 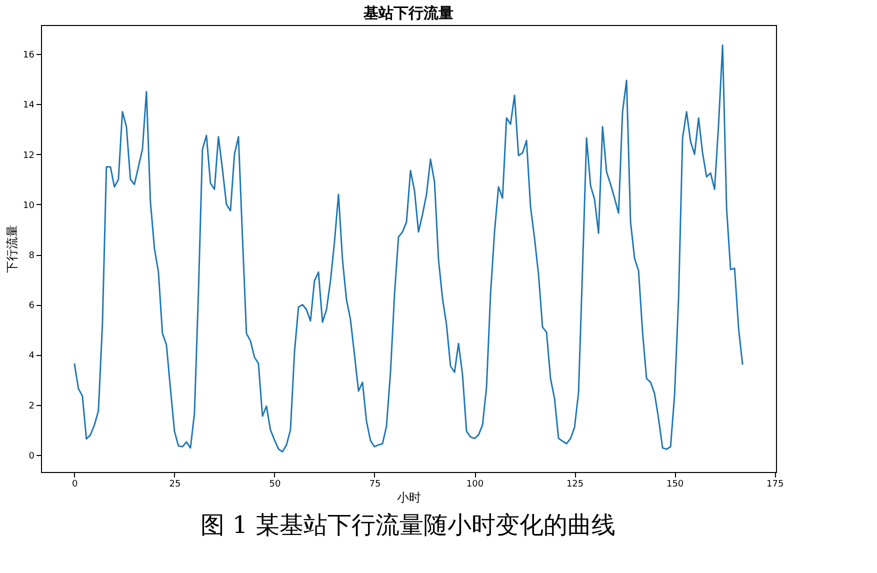 What do you see at coordinates (175, 485) in the screenshot?
I see `x-tick-label: 25` at bounding box center [175, 485].